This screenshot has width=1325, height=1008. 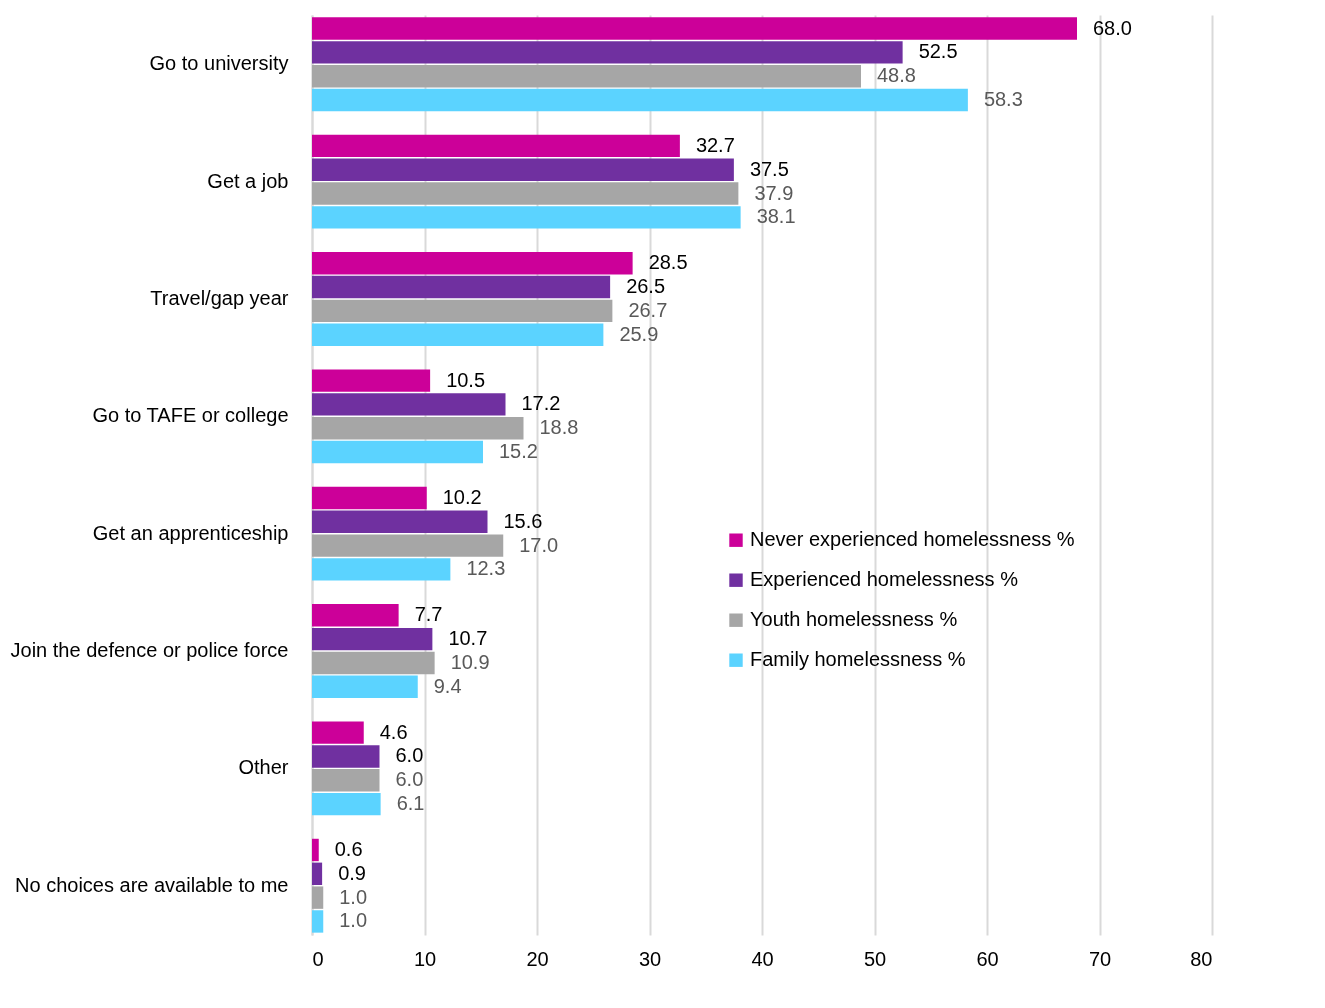 What do you see at coordinates (762, 958) in the screenshot?
I see `x-tick-label: 40` at bounding box center [762, 958].